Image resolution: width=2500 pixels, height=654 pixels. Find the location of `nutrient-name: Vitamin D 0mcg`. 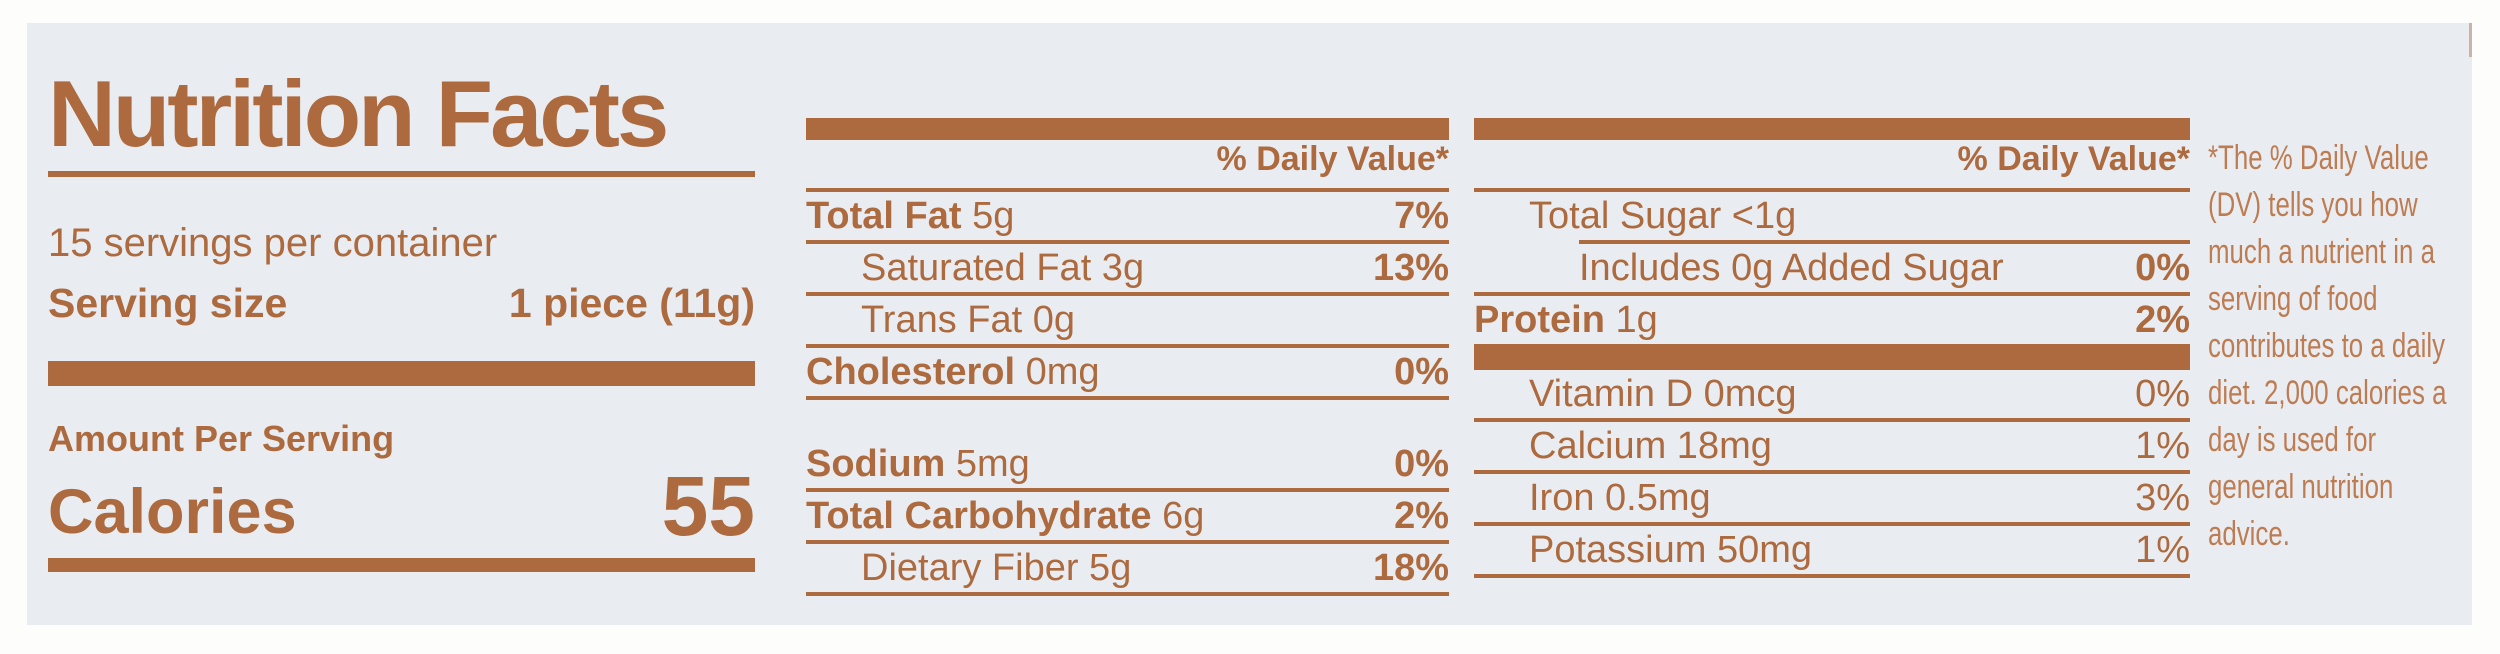

nutrient-name: Vitamin D 0mcg is located at coordinates (1663, 393).